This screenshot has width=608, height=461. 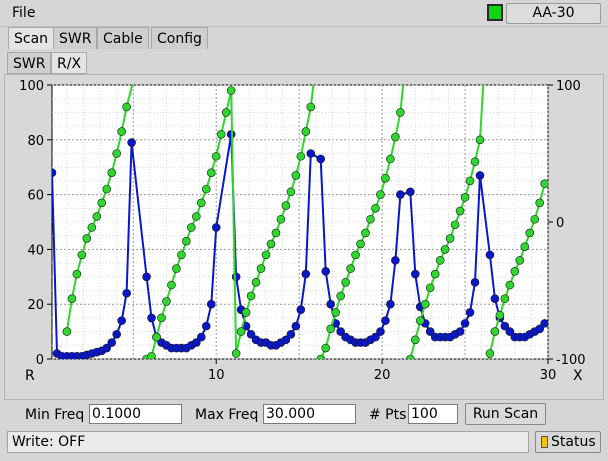 I want to click on x-tick-label: 20, so click(x=382, y=375).